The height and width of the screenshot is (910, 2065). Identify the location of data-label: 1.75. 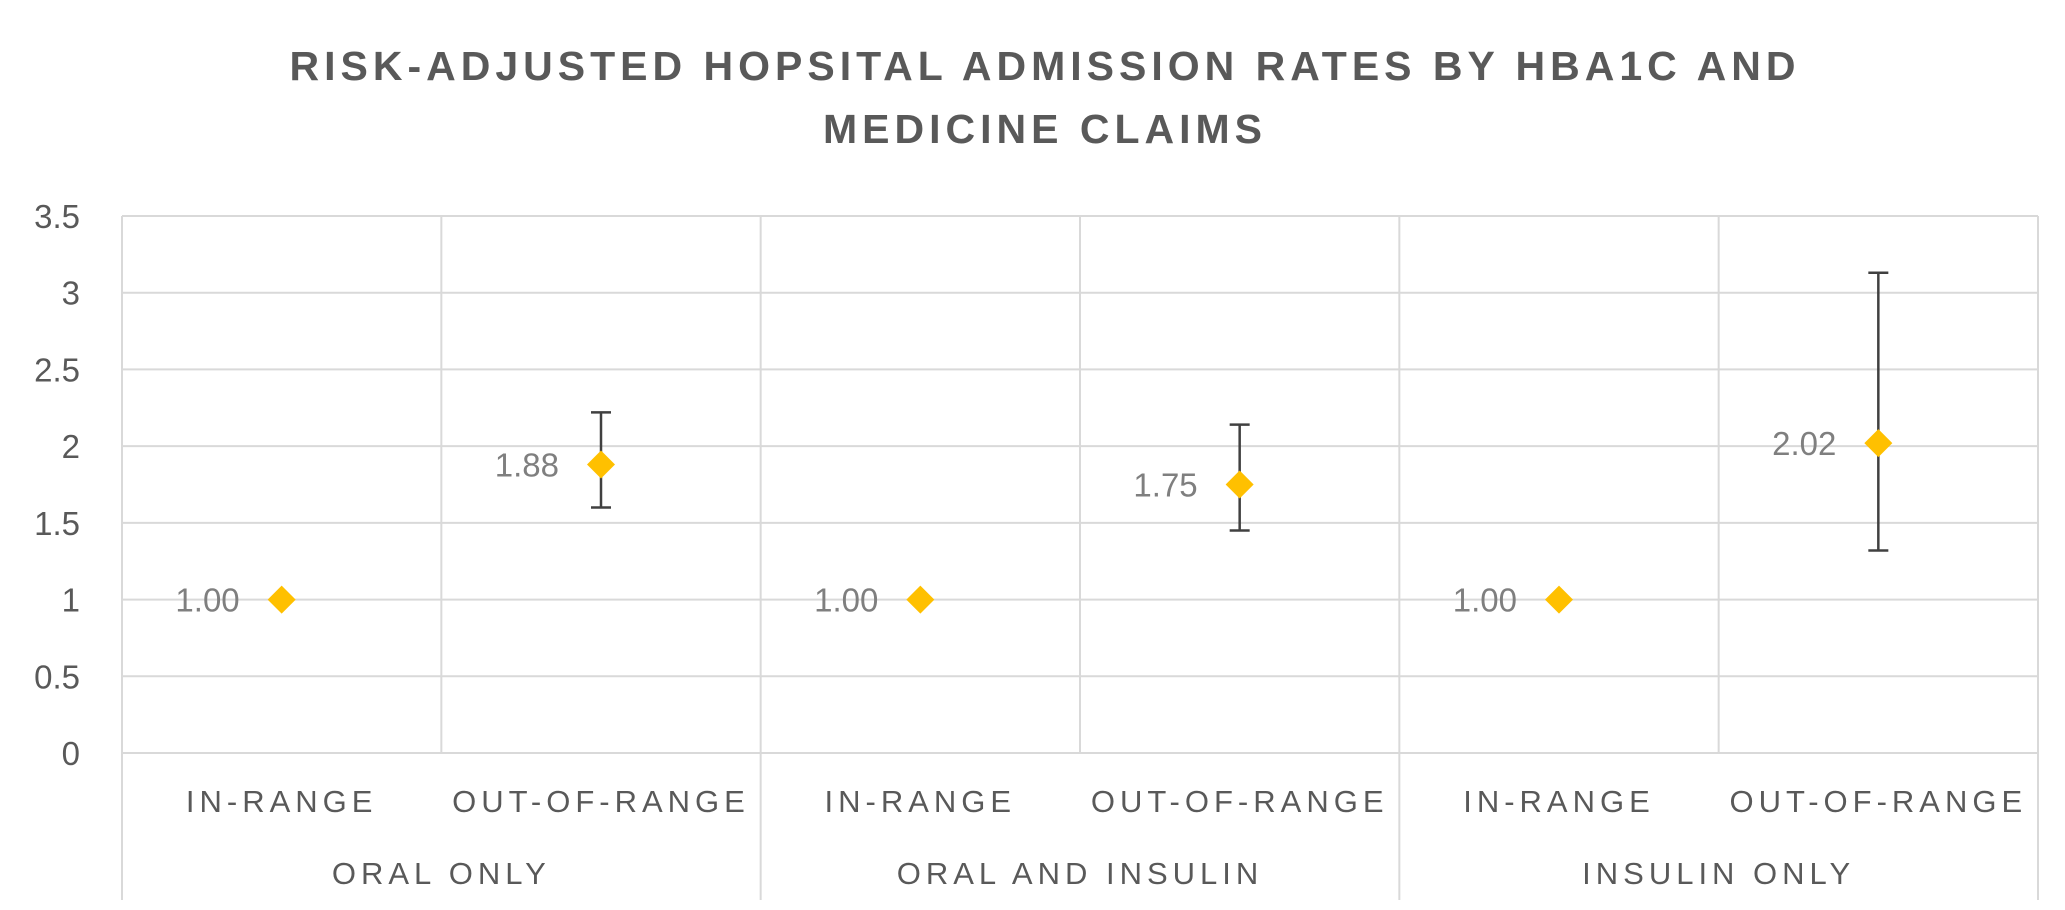
(1165, 485).